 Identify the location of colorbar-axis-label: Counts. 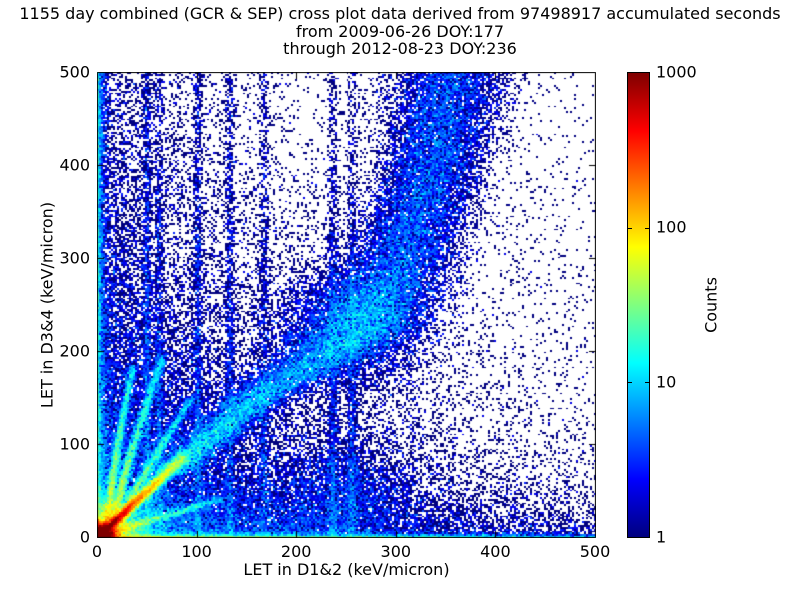
(711, 305).